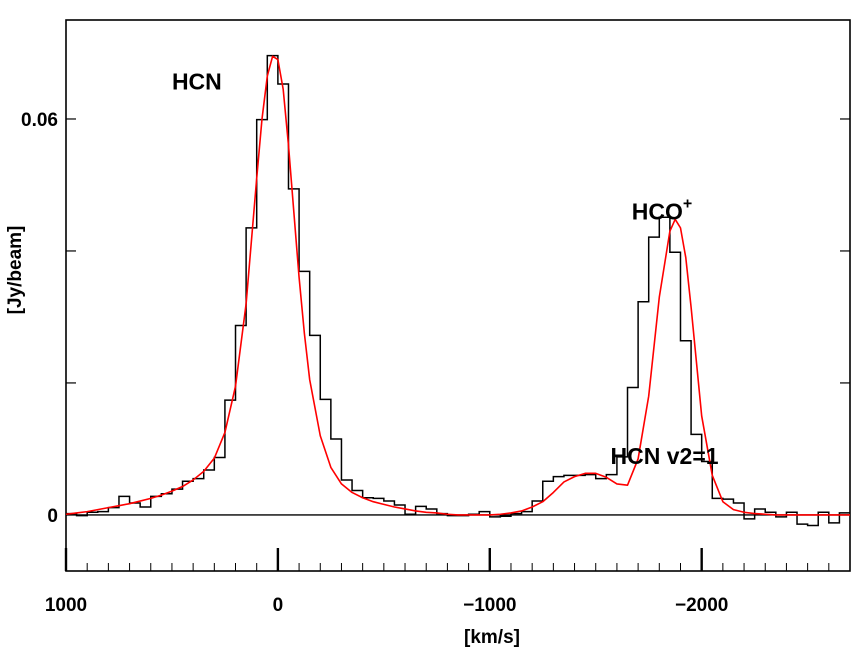  Describe the element at coordinates (489, 605) in the screenshot. I see `x-tick-label: −1000` at that location.